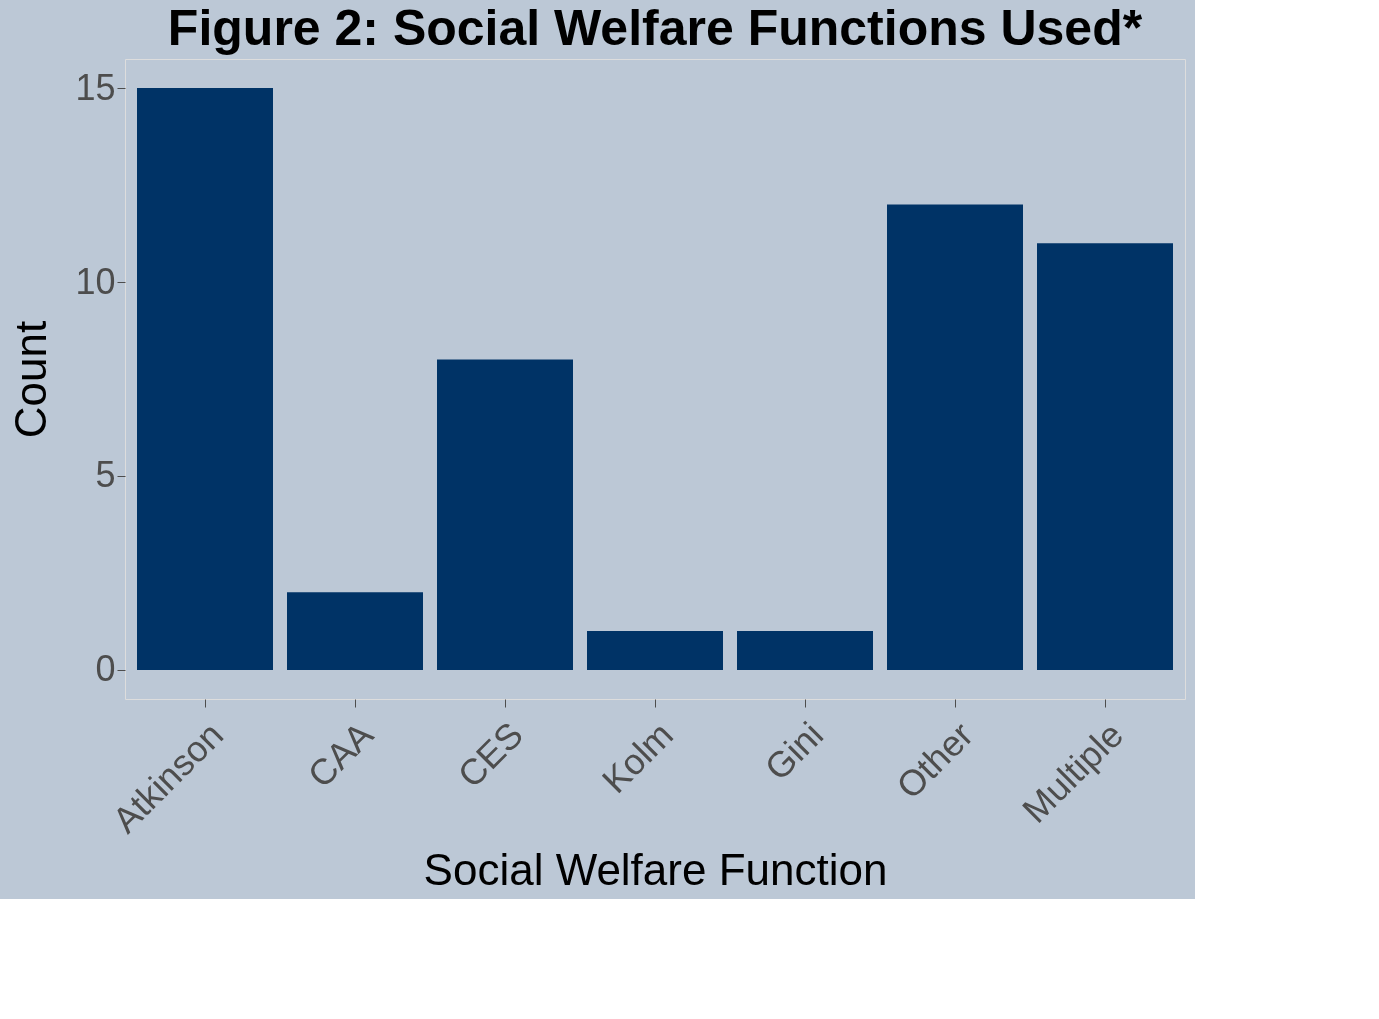  What do you see at coordinates (490, 754) in the screenshot?
I see `x-tick-label: CES` at bounding box center [490, 754].